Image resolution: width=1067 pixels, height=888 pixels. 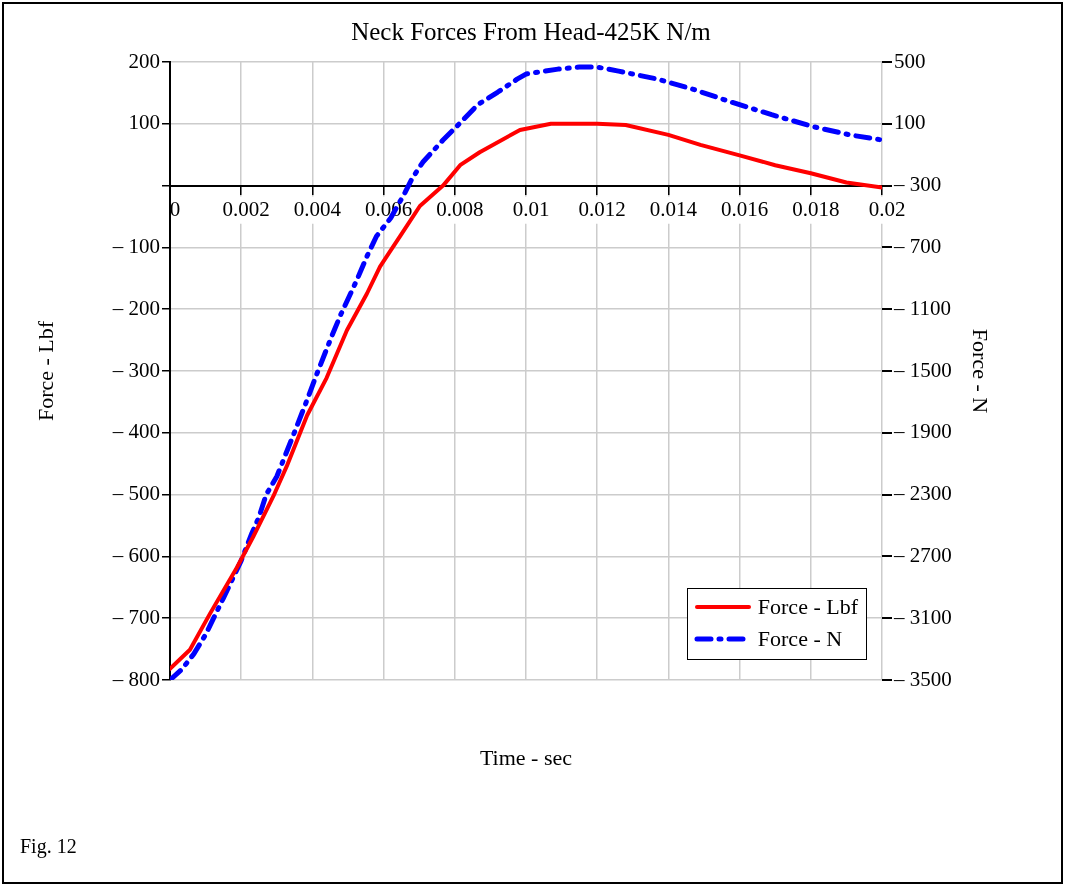 What do you see at coordinates (602, 208) in the screenshot?
I see `x-tick-label: 0.012` at bounding box center [602, 208].